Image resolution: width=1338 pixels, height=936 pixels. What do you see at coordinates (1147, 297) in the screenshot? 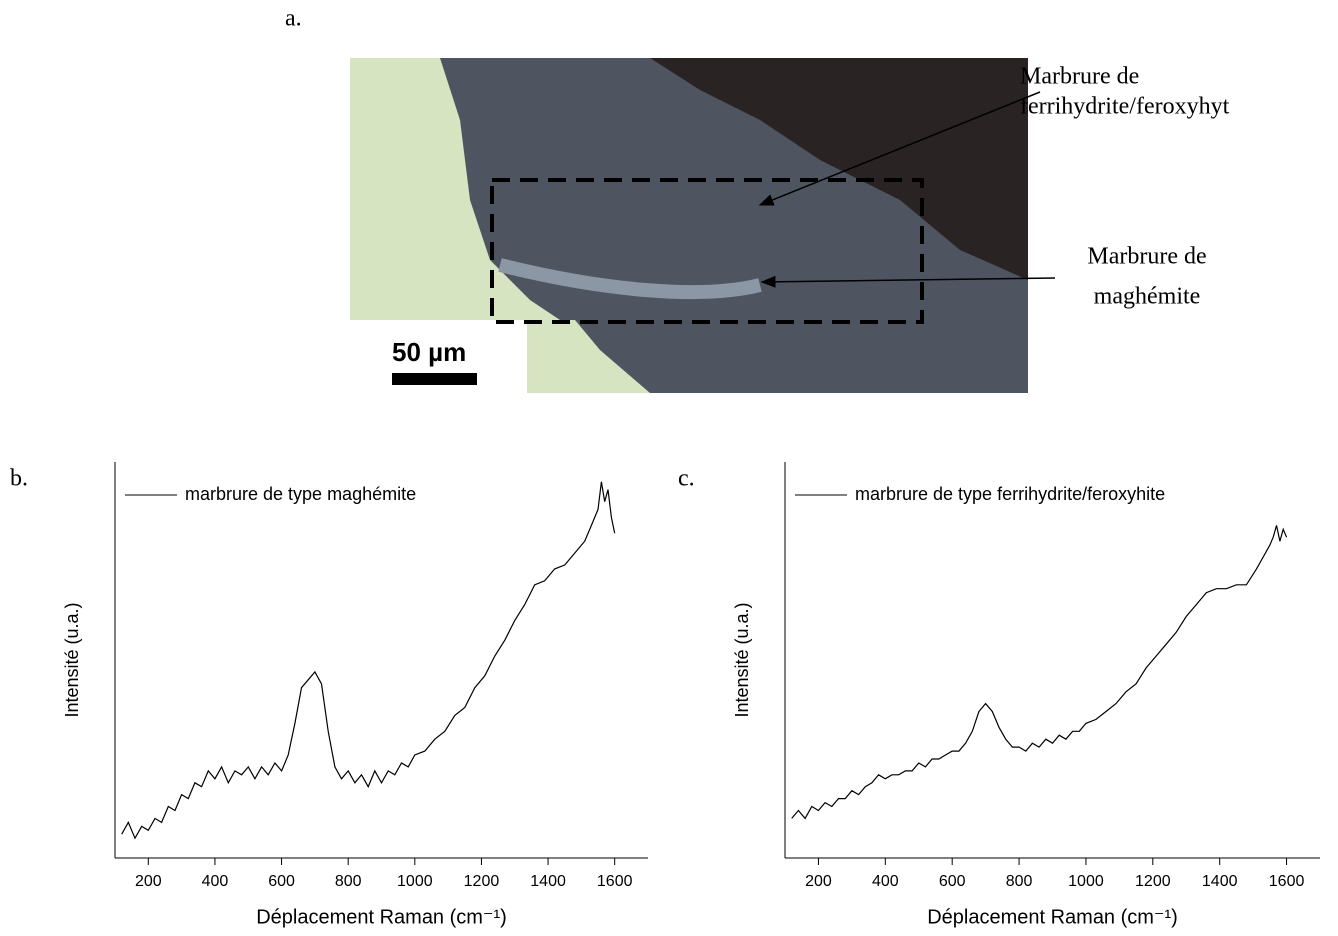
I see `annotation: maghémite` at bounding box center [1147, 297].